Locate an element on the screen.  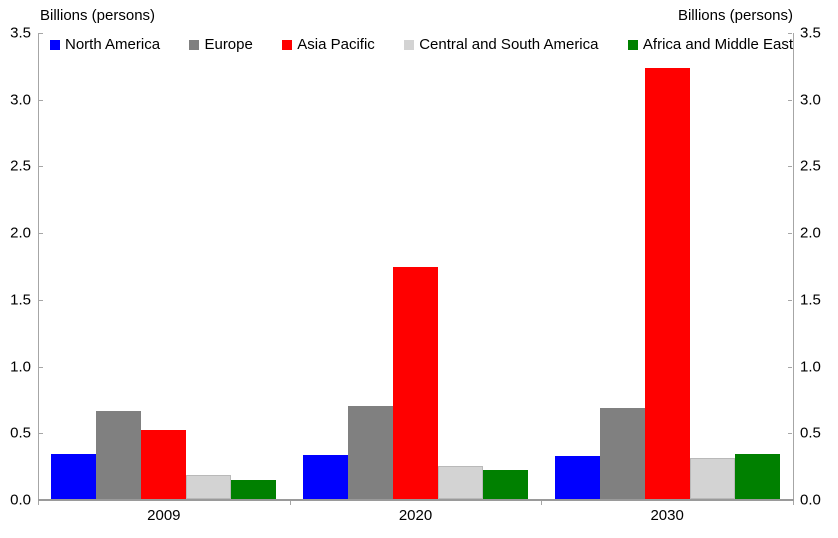
y-tick-label-right: 2.5 is located at coordinates (810, 166).